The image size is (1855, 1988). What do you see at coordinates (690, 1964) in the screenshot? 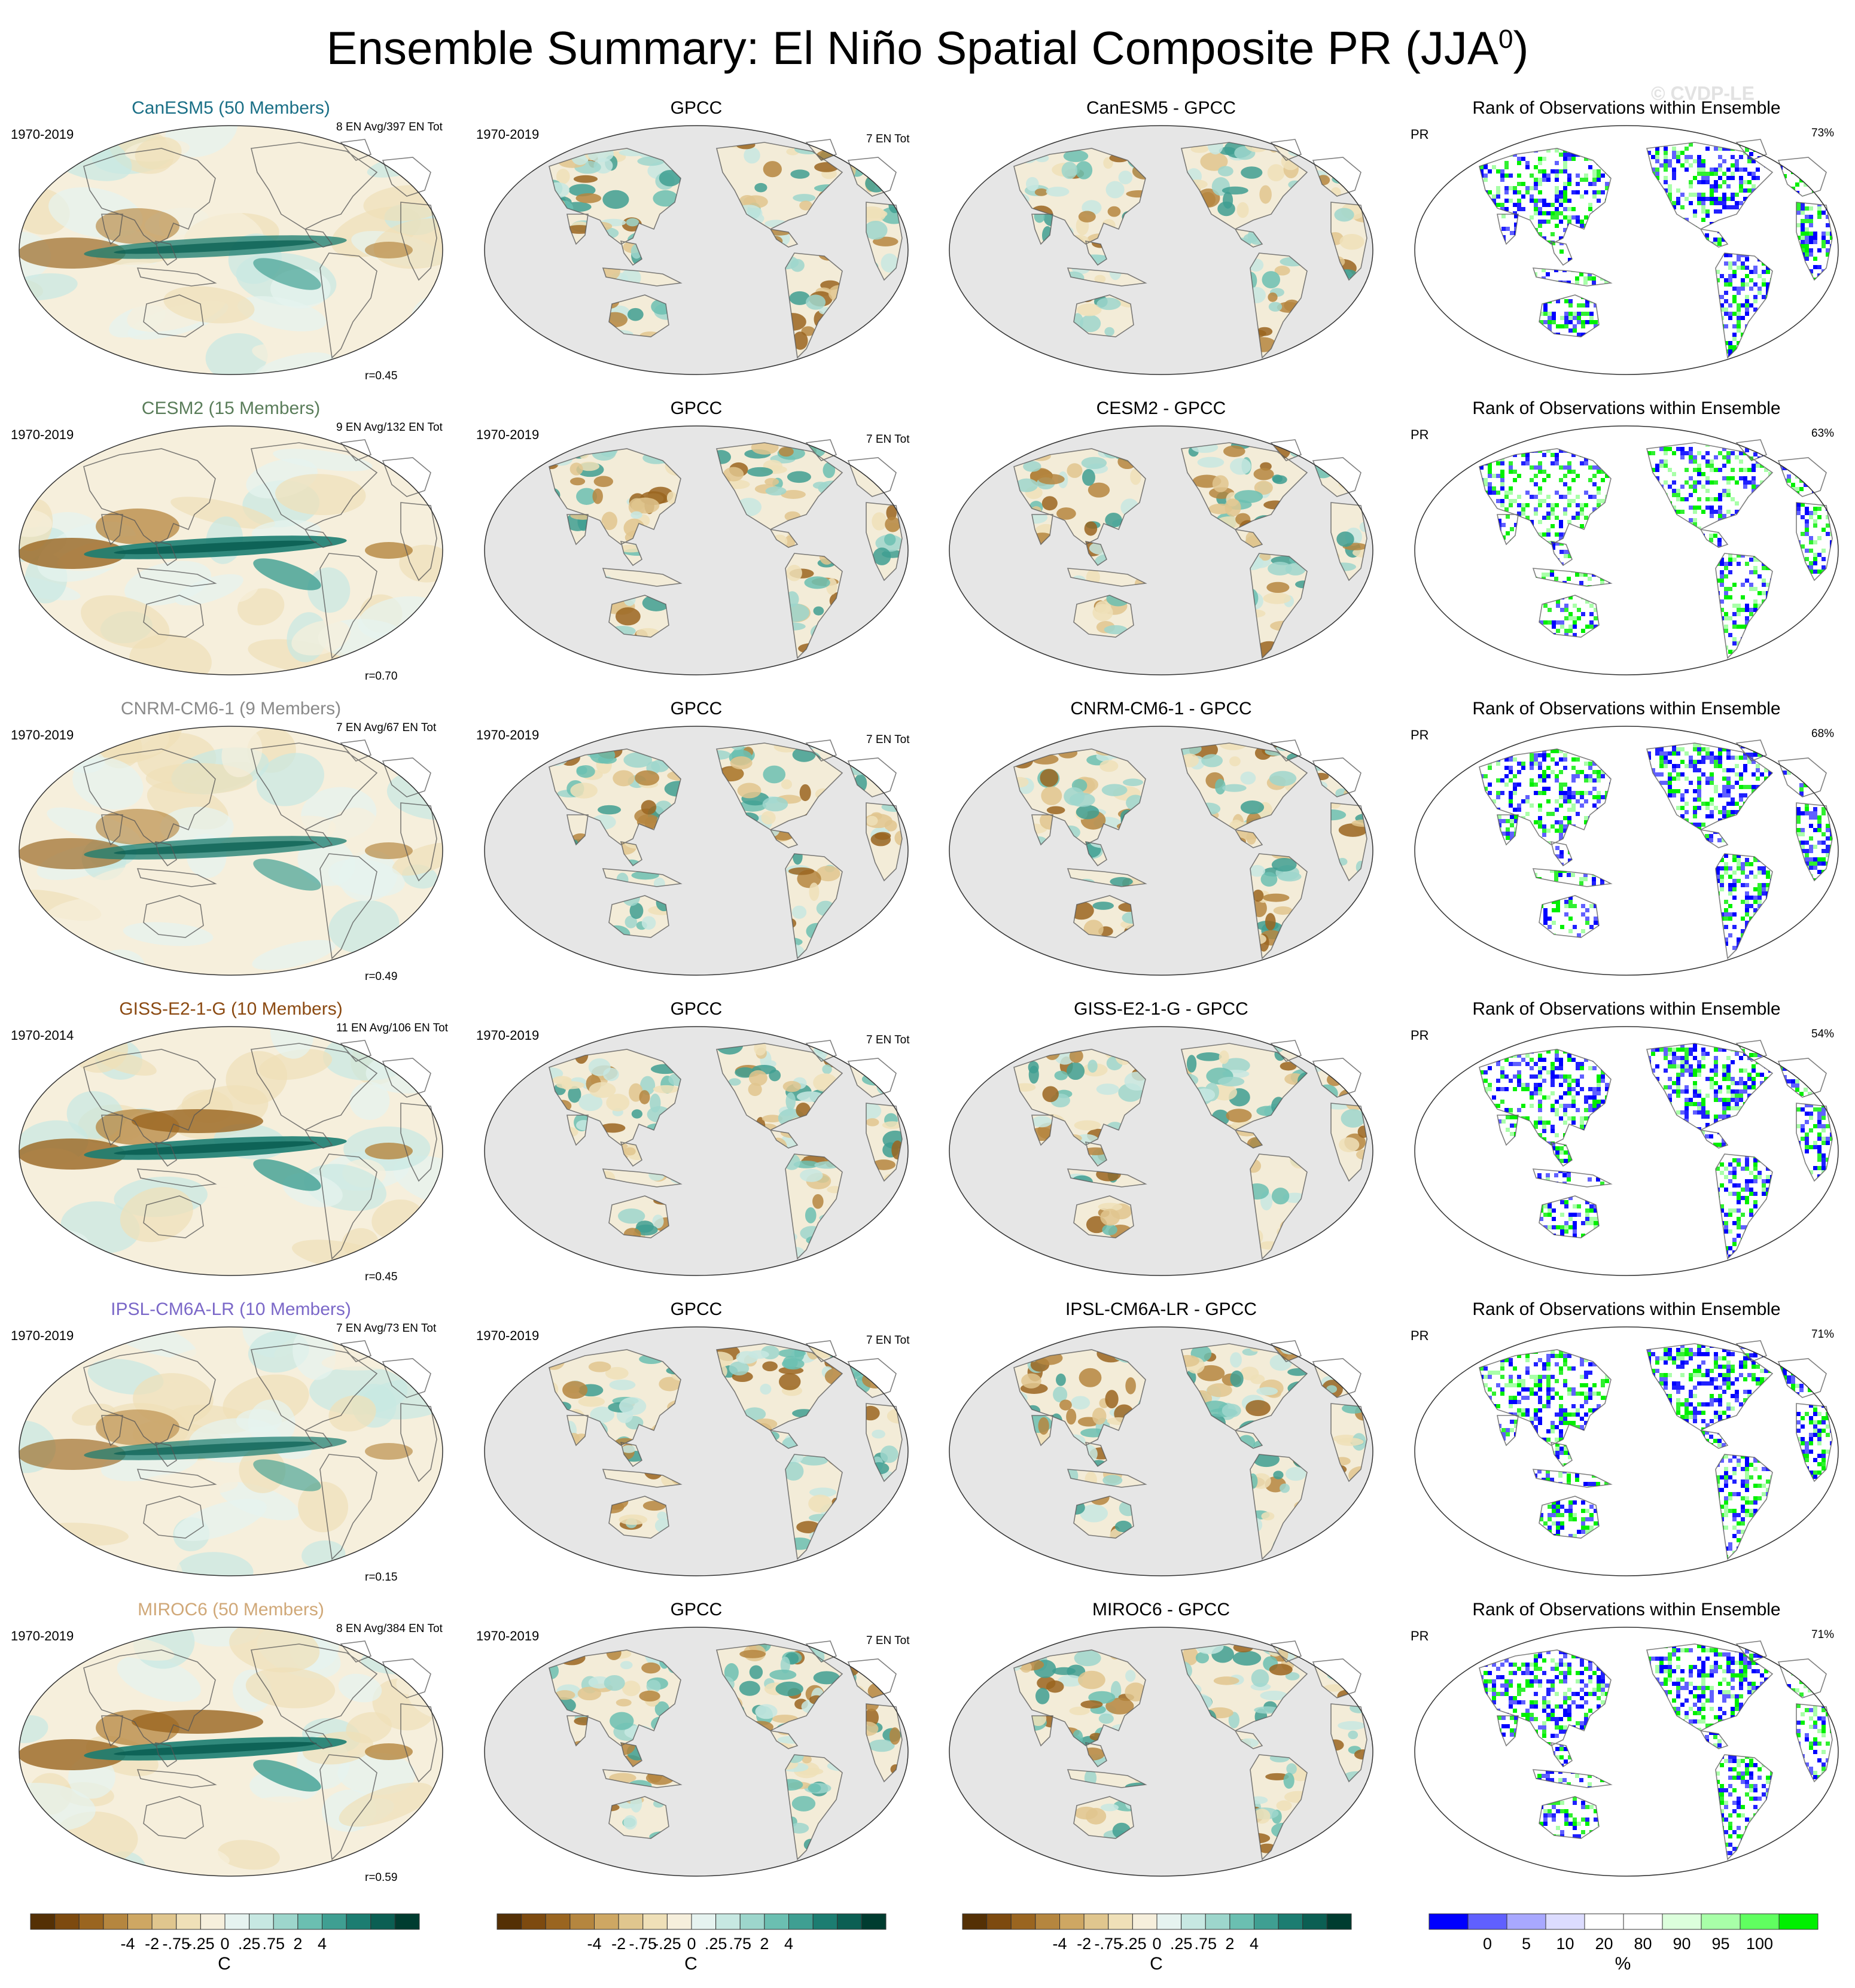
I see `colorbar-unit: C` at bounding box center [690, 1964].